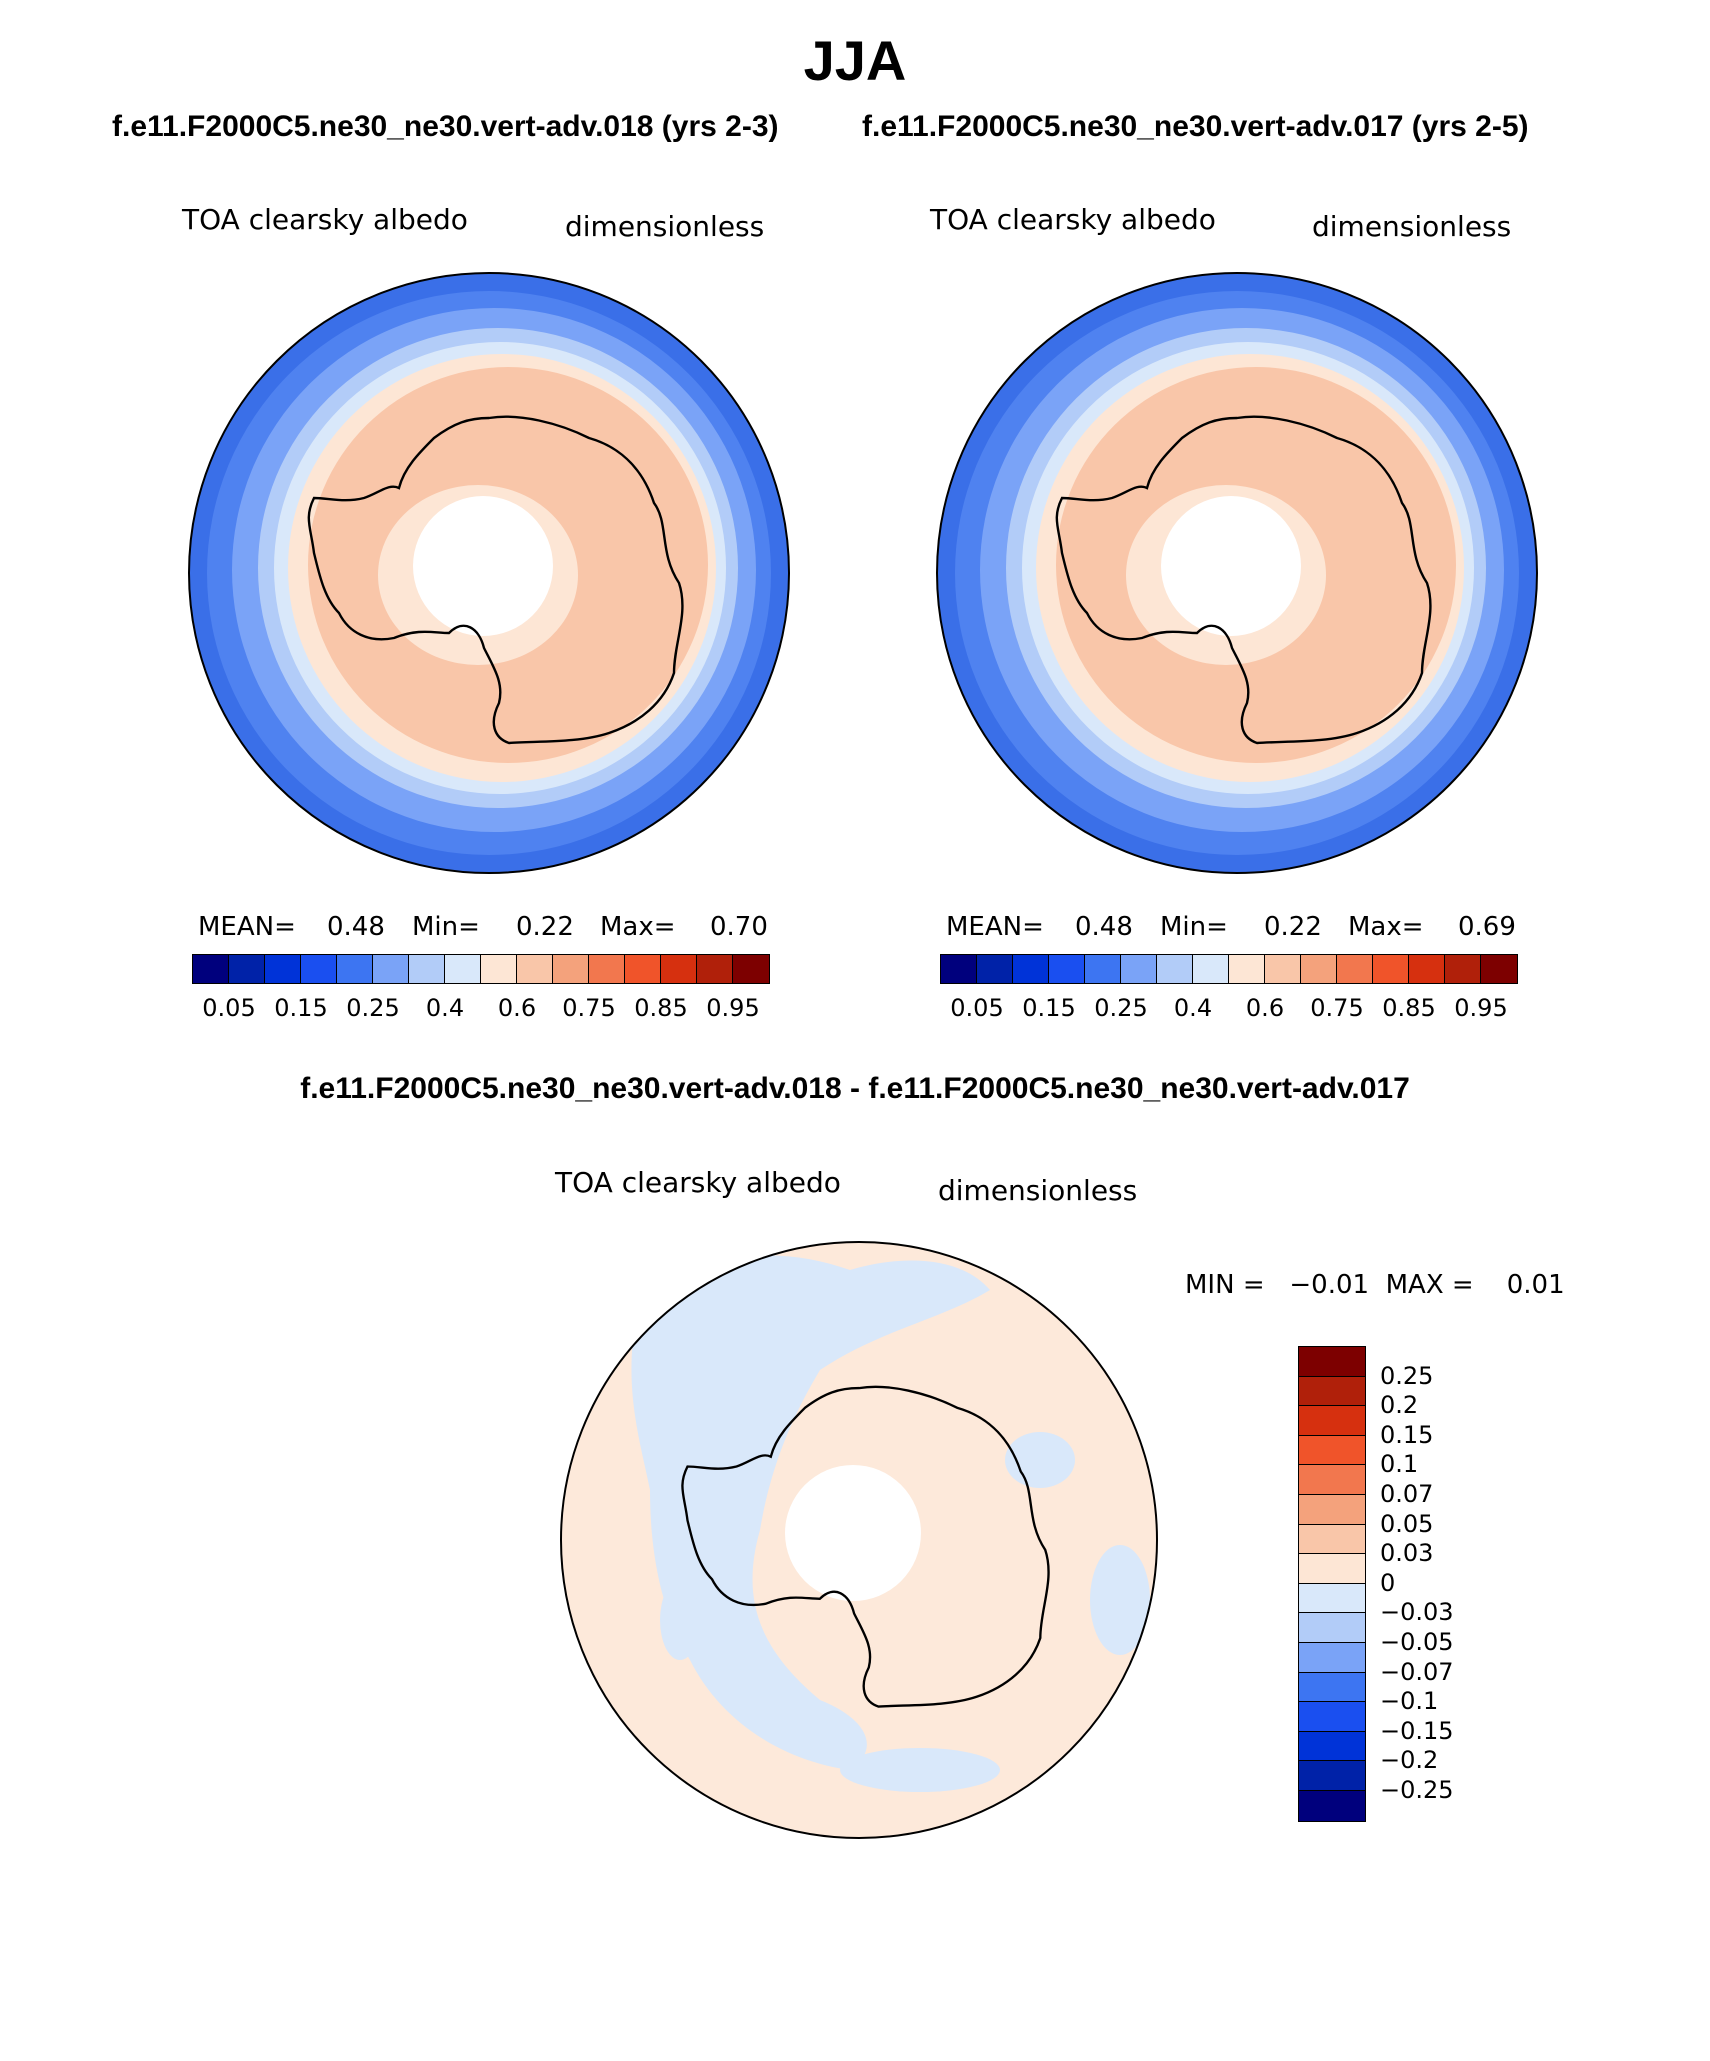 The height and width of the screenshot is (2061, 1710). What do you see at coordinates (1049, 1008) in the screenshot?
I see `panel-2-colorbar-tick-label: 0.15` at bounding box center [1049, 1008].